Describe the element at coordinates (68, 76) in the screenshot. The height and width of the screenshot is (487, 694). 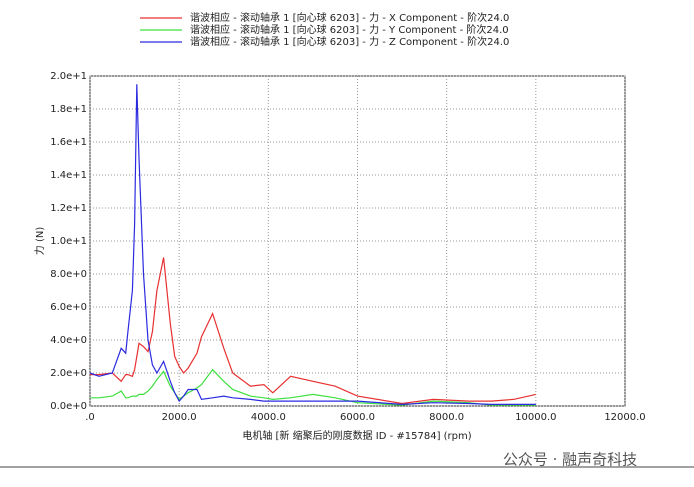
I see `y-tick-label: 2.0e+1` at that location.